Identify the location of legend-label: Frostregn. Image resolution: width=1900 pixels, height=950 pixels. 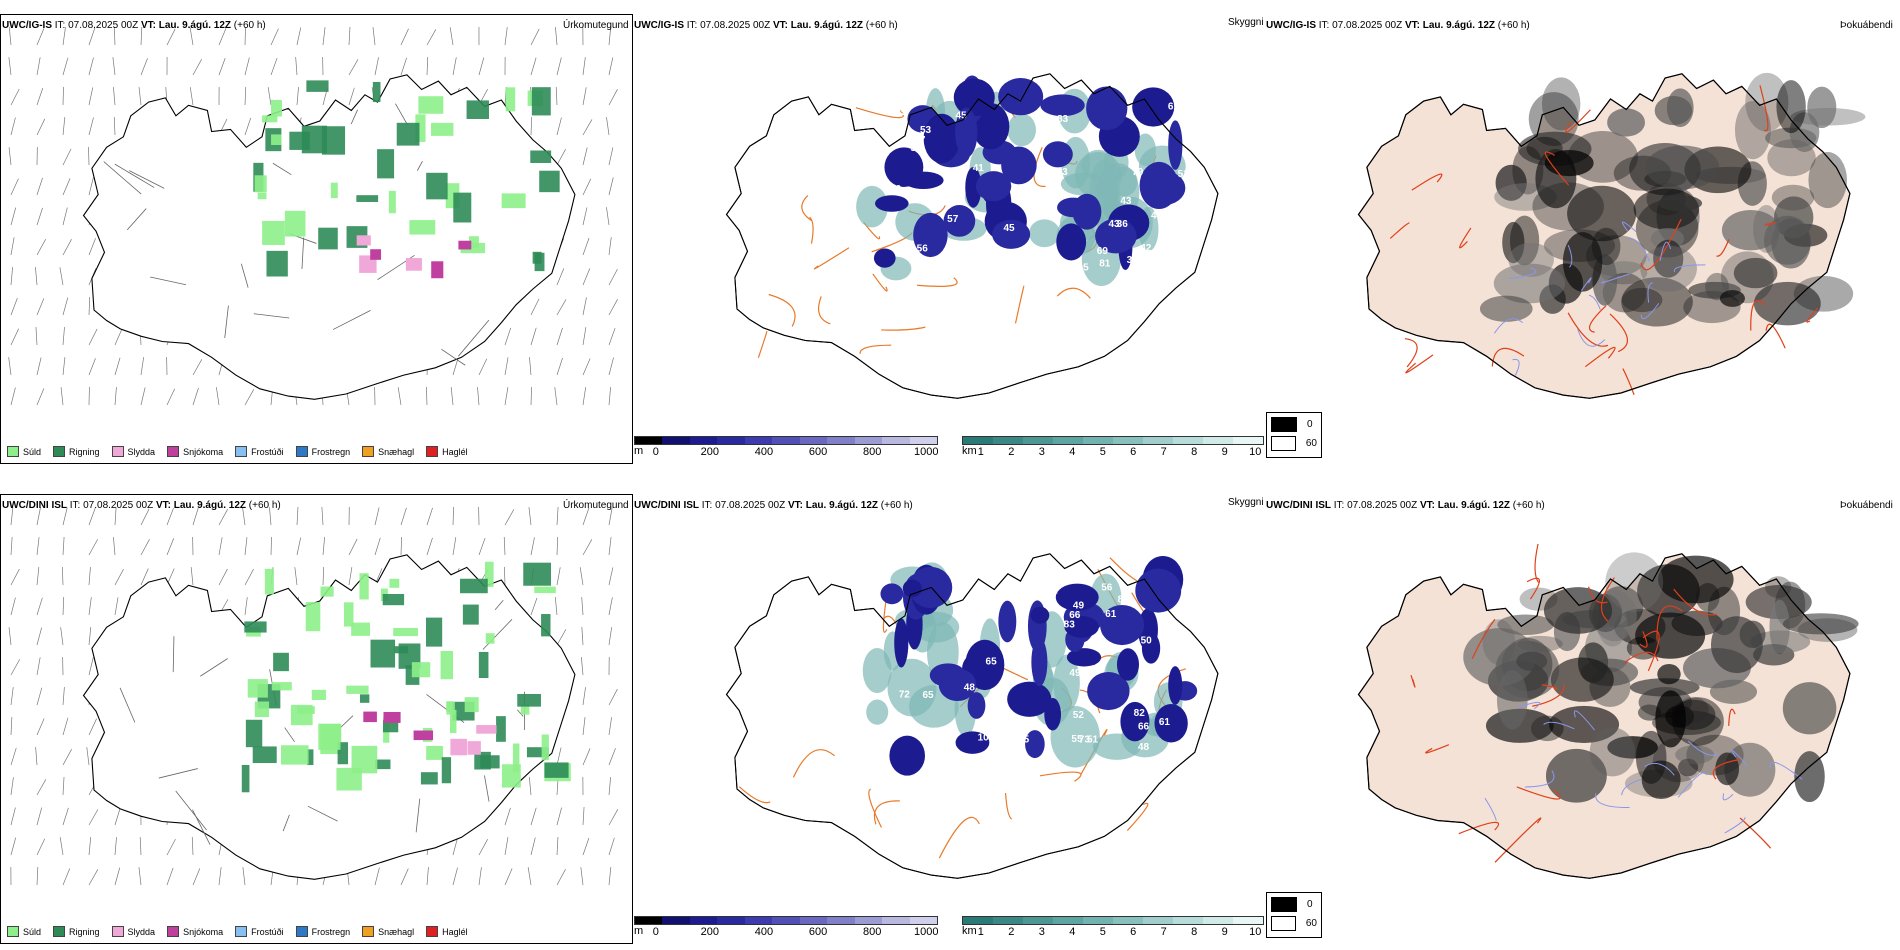
(331, 451).